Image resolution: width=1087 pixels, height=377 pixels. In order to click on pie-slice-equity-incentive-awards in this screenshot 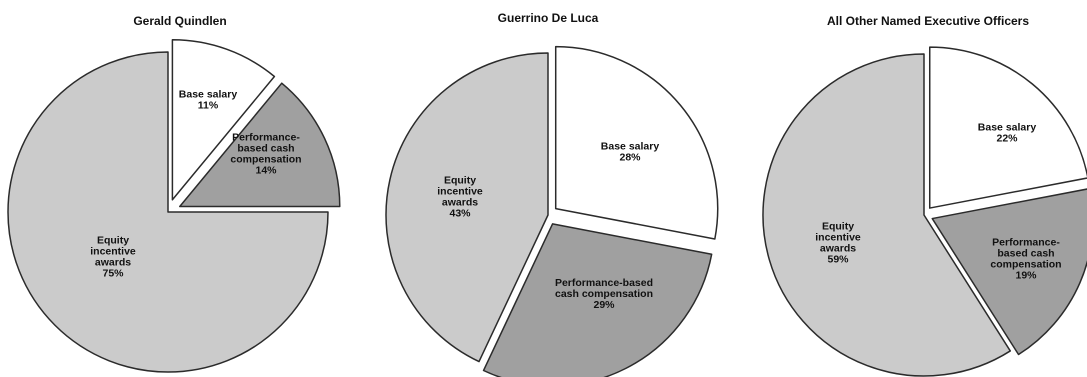, I will do `click(467, 207)`.